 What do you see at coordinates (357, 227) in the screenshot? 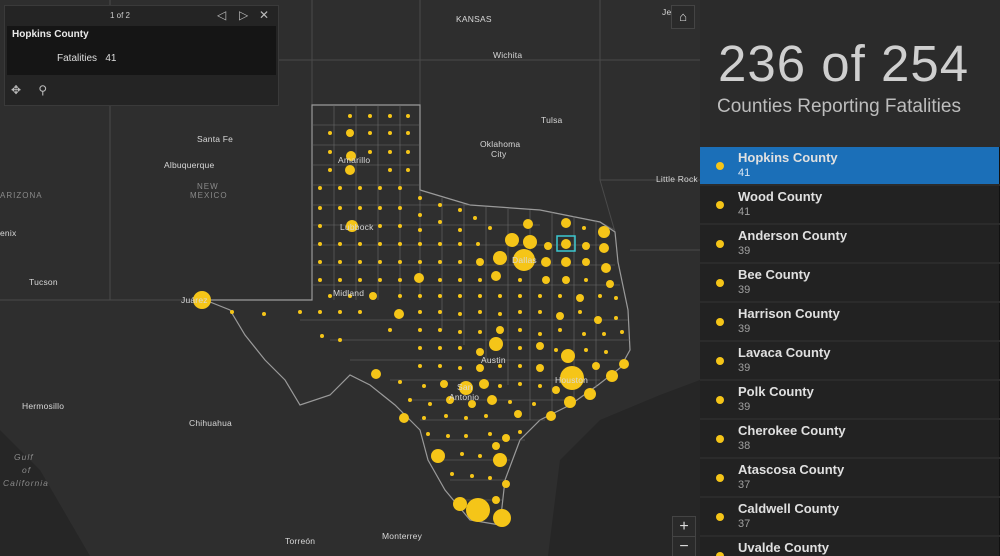
I see `map-label: Lubbock` at bounding box center [357, 227].